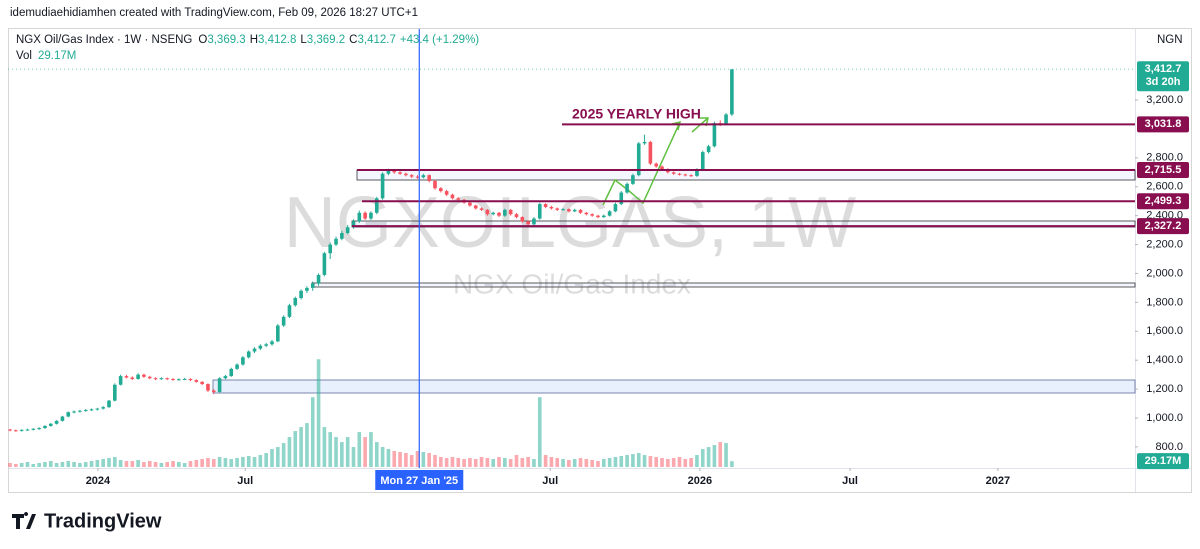 This screenshot has height=549, width=1200. Describe the element at coordinates (1164, 360) in the screenshot. I see `y-tick-label: 1,400.0` at that location.